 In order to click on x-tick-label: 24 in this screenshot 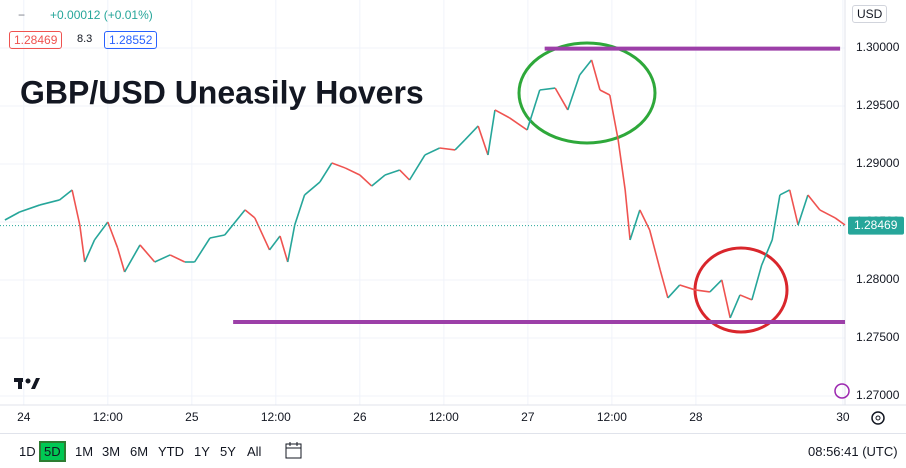, I will do `click(24, 417)`.